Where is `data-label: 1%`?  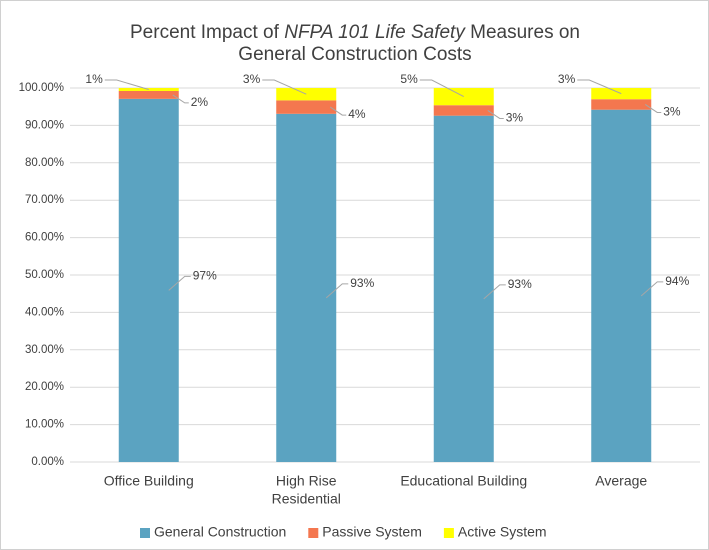
data-label: 1% is located at coordinates (94, 79).